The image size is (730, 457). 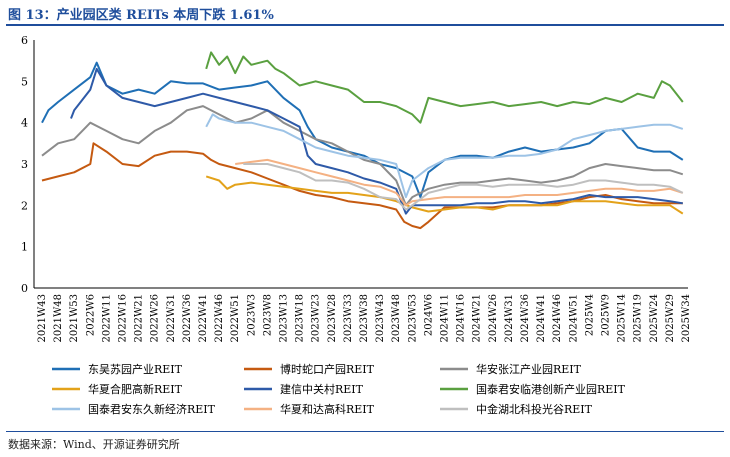 What do you see at coordinates (24, 288) in the screenshot?
I see `y-tick-label: 0` at bounding box center [24, 288].